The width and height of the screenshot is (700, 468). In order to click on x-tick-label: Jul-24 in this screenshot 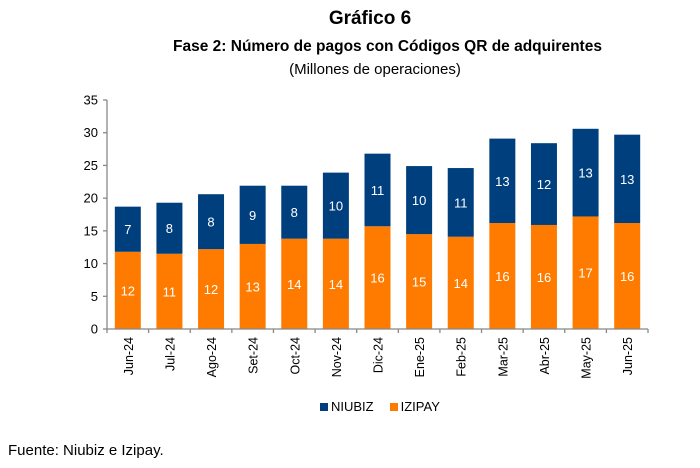, I will do `click(170, 354)`.